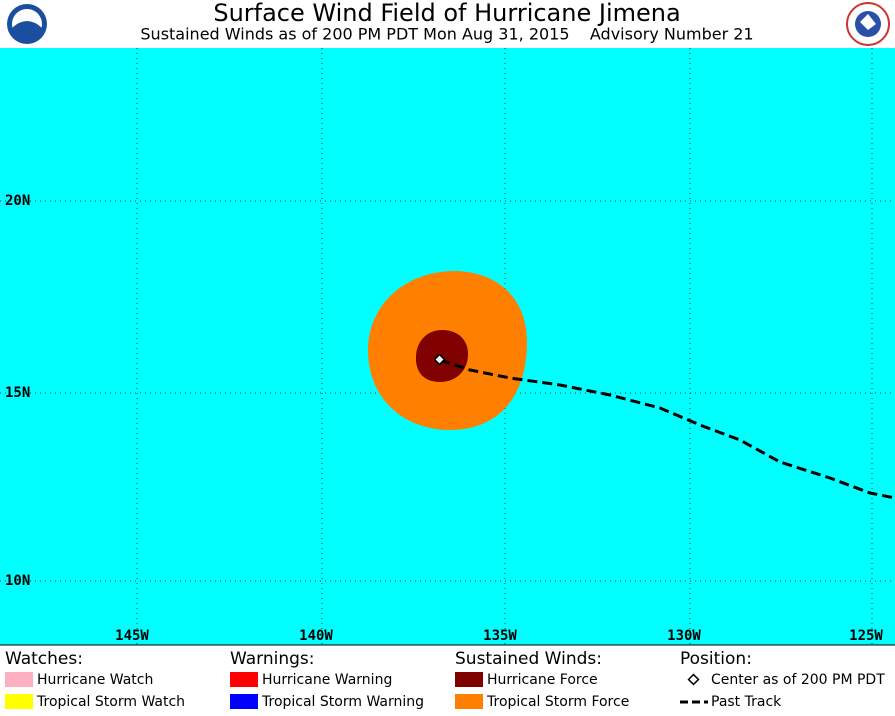 Image resolution: width=895 pixels, height=716 pixels. What do you see at coordinates (110, 702) in the screenshot?
I see `legend-item: Tropical Storm Watch` at bounding box center [110, 702].